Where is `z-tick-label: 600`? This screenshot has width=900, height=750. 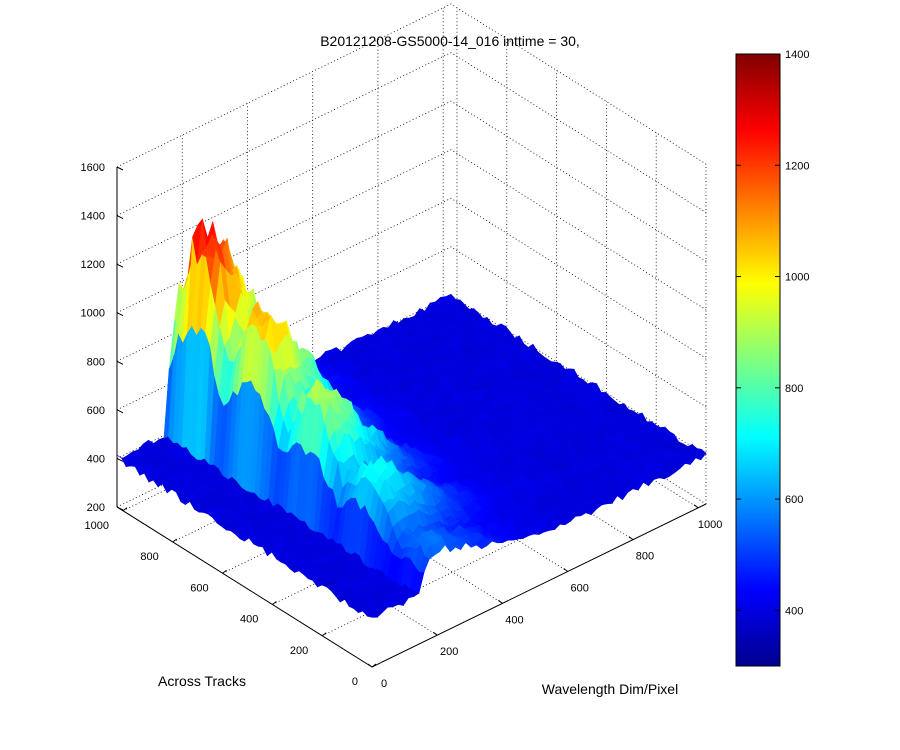
z-tick-label: 600 is located at coordinates (96, 411).